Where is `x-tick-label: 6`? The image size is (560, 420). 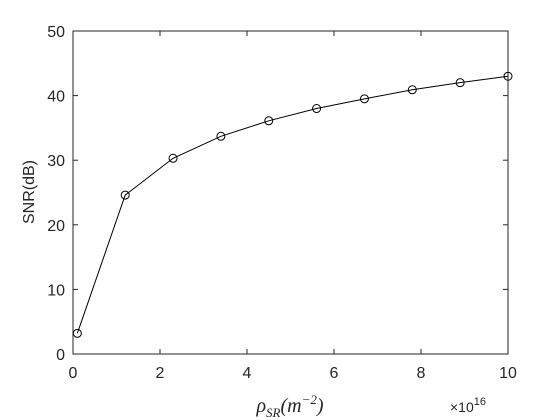
x-tick-label: 6 is located at coordinates (334, 373).